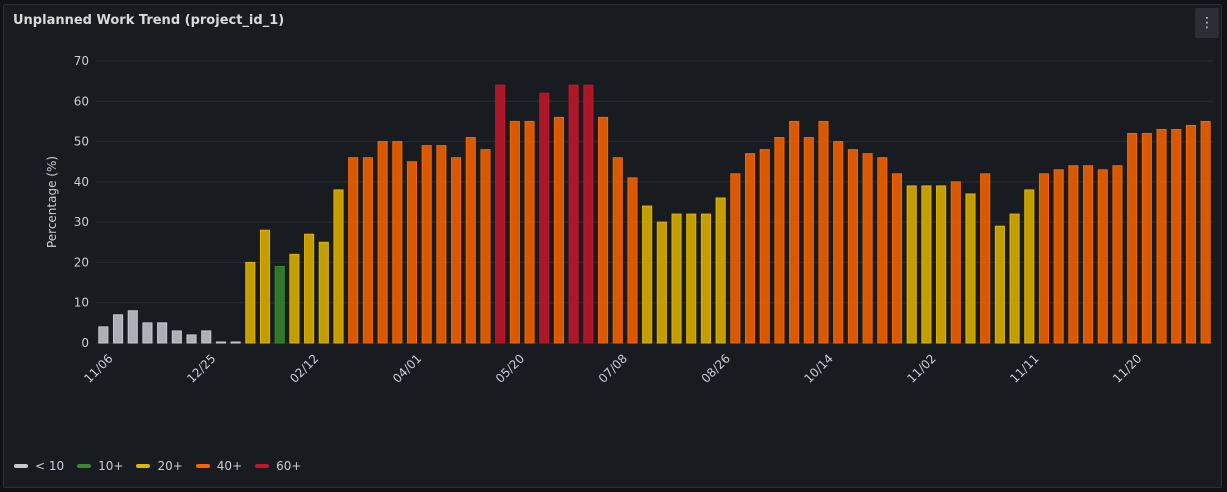 This screenshot has height=492, width=1227. I want to click on x-tick-label: 11/20, so click(1127, 368).